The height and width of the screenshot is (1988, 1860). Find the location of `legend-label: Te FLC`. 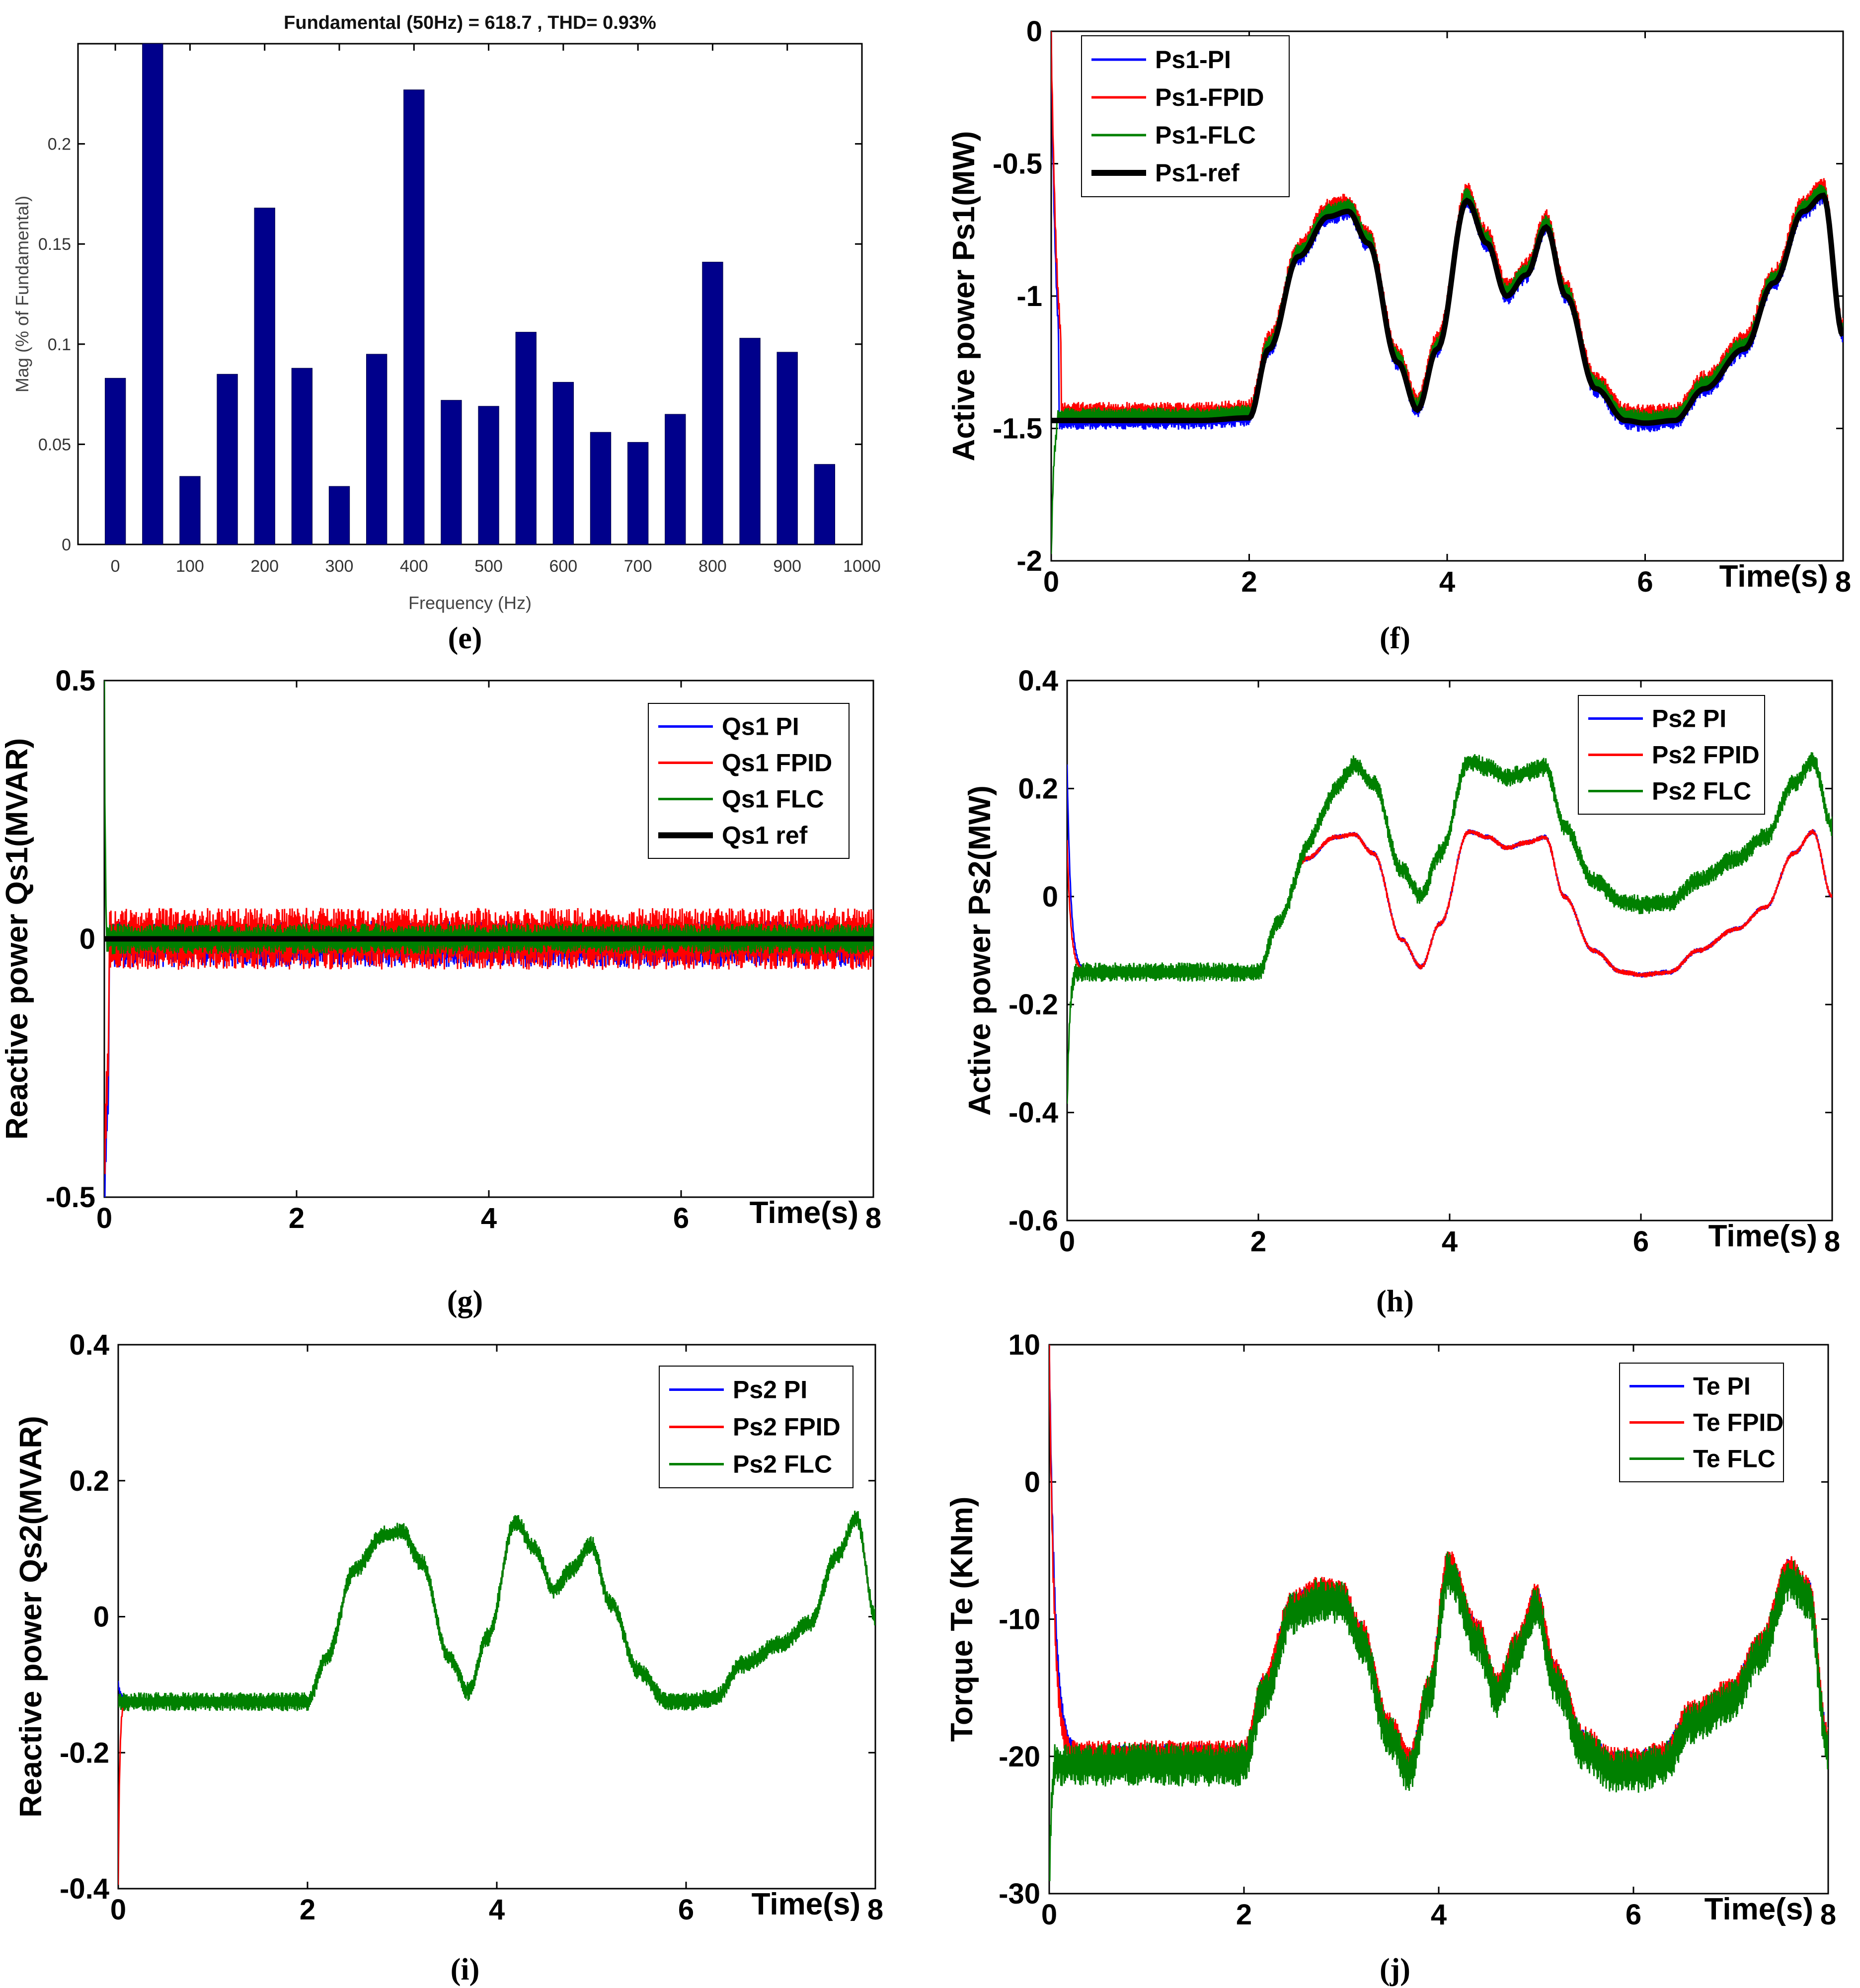

legend-label: Te FLC is located at coordinates (1734, 1459).